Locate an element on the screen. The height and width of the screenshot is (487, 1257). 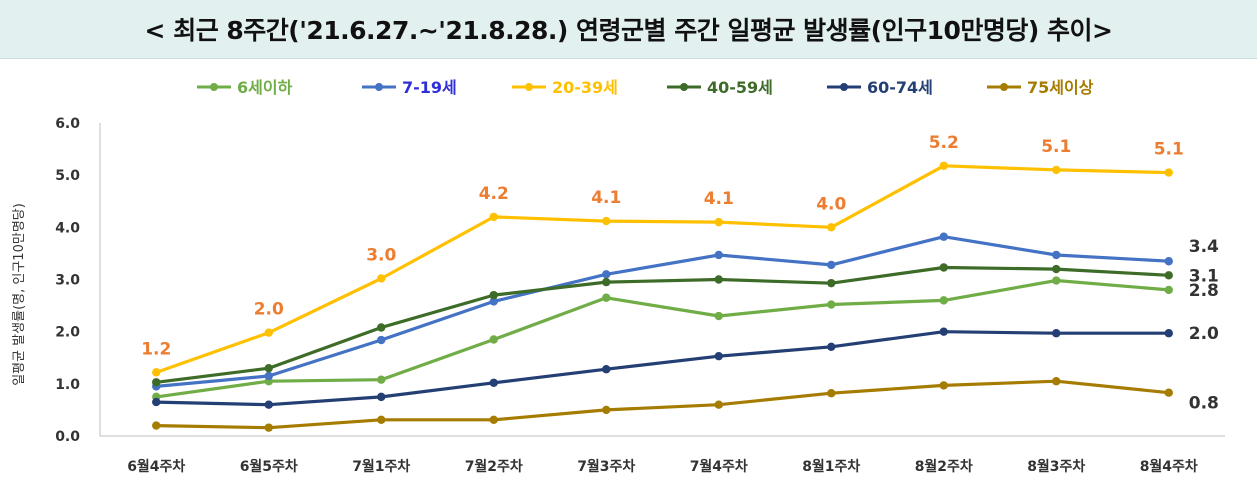
x-tick-label: 8월1주차 is located at coordinates (831, 466).